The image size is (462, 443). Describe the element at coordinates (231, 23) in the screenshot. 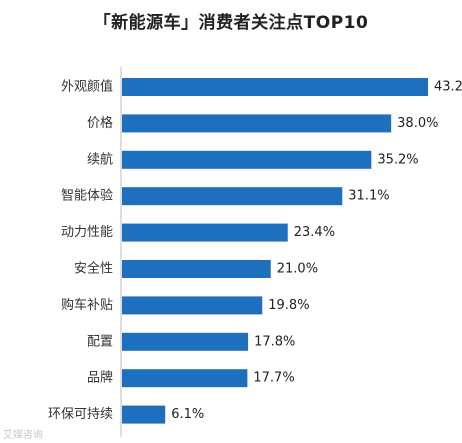

I see `chart-title: 「新能源车」消费者关注点TOP10` at that location.